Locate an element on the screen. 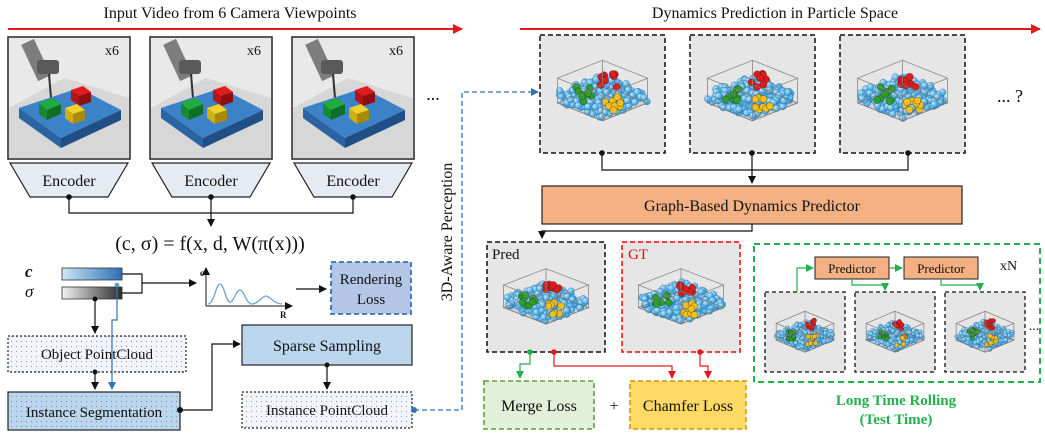 The image size is (1045, 436). merge-loss-box: Merge Loss is located at coordinates (539, 405).